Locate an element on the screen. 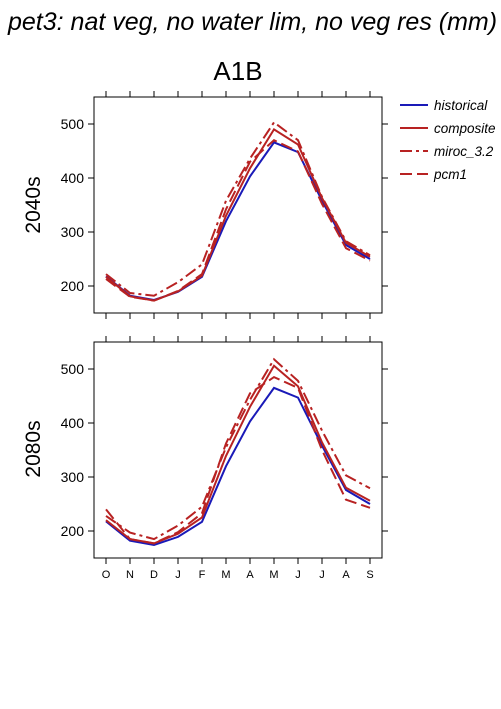 The width and height of the screenshot is (501, 709). scenario-subtitle: A1B is located at coordinates (237, 71).